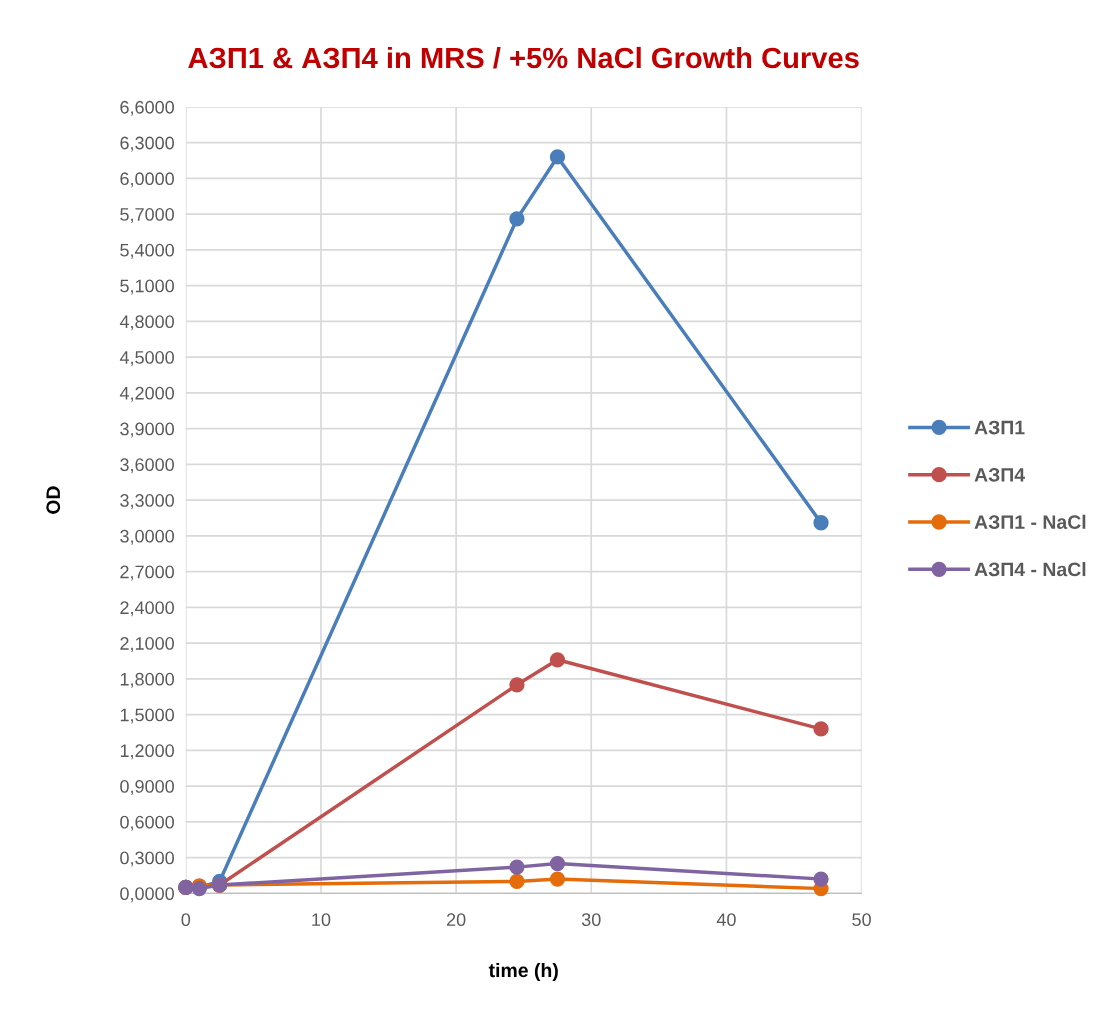  What do you see at coordinates (147, 537) in the screenshot?
I see `y-tick-label: 3,0000` at bounding box center [147, 537].